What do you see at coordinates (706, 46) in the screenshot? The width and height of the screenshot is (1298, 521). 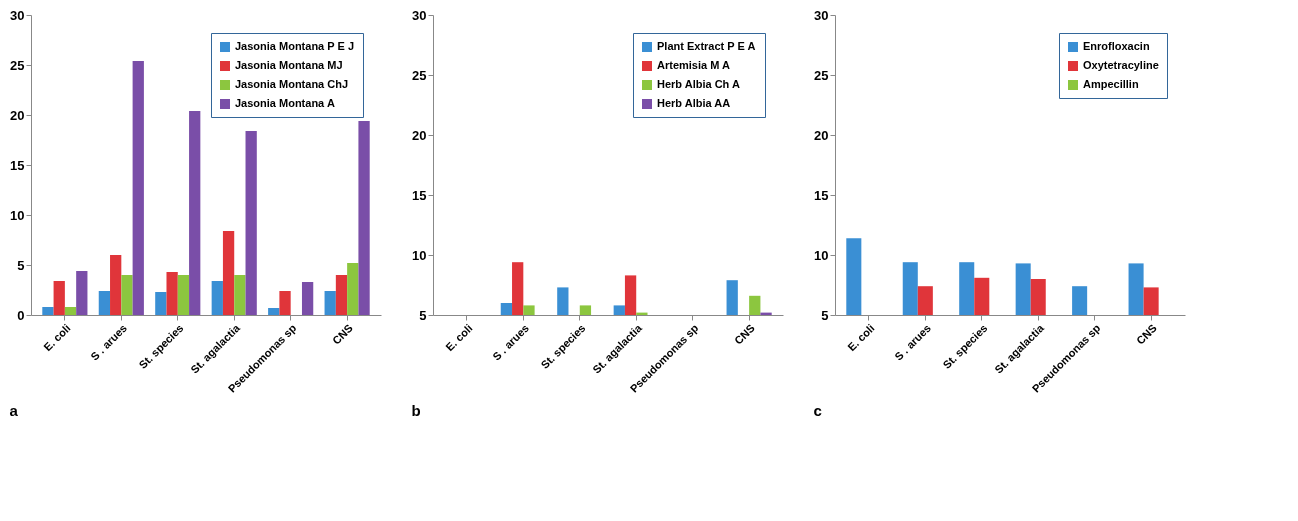 I see `legend-label: Plant Extract P E A` at bounding box center [706, 46].